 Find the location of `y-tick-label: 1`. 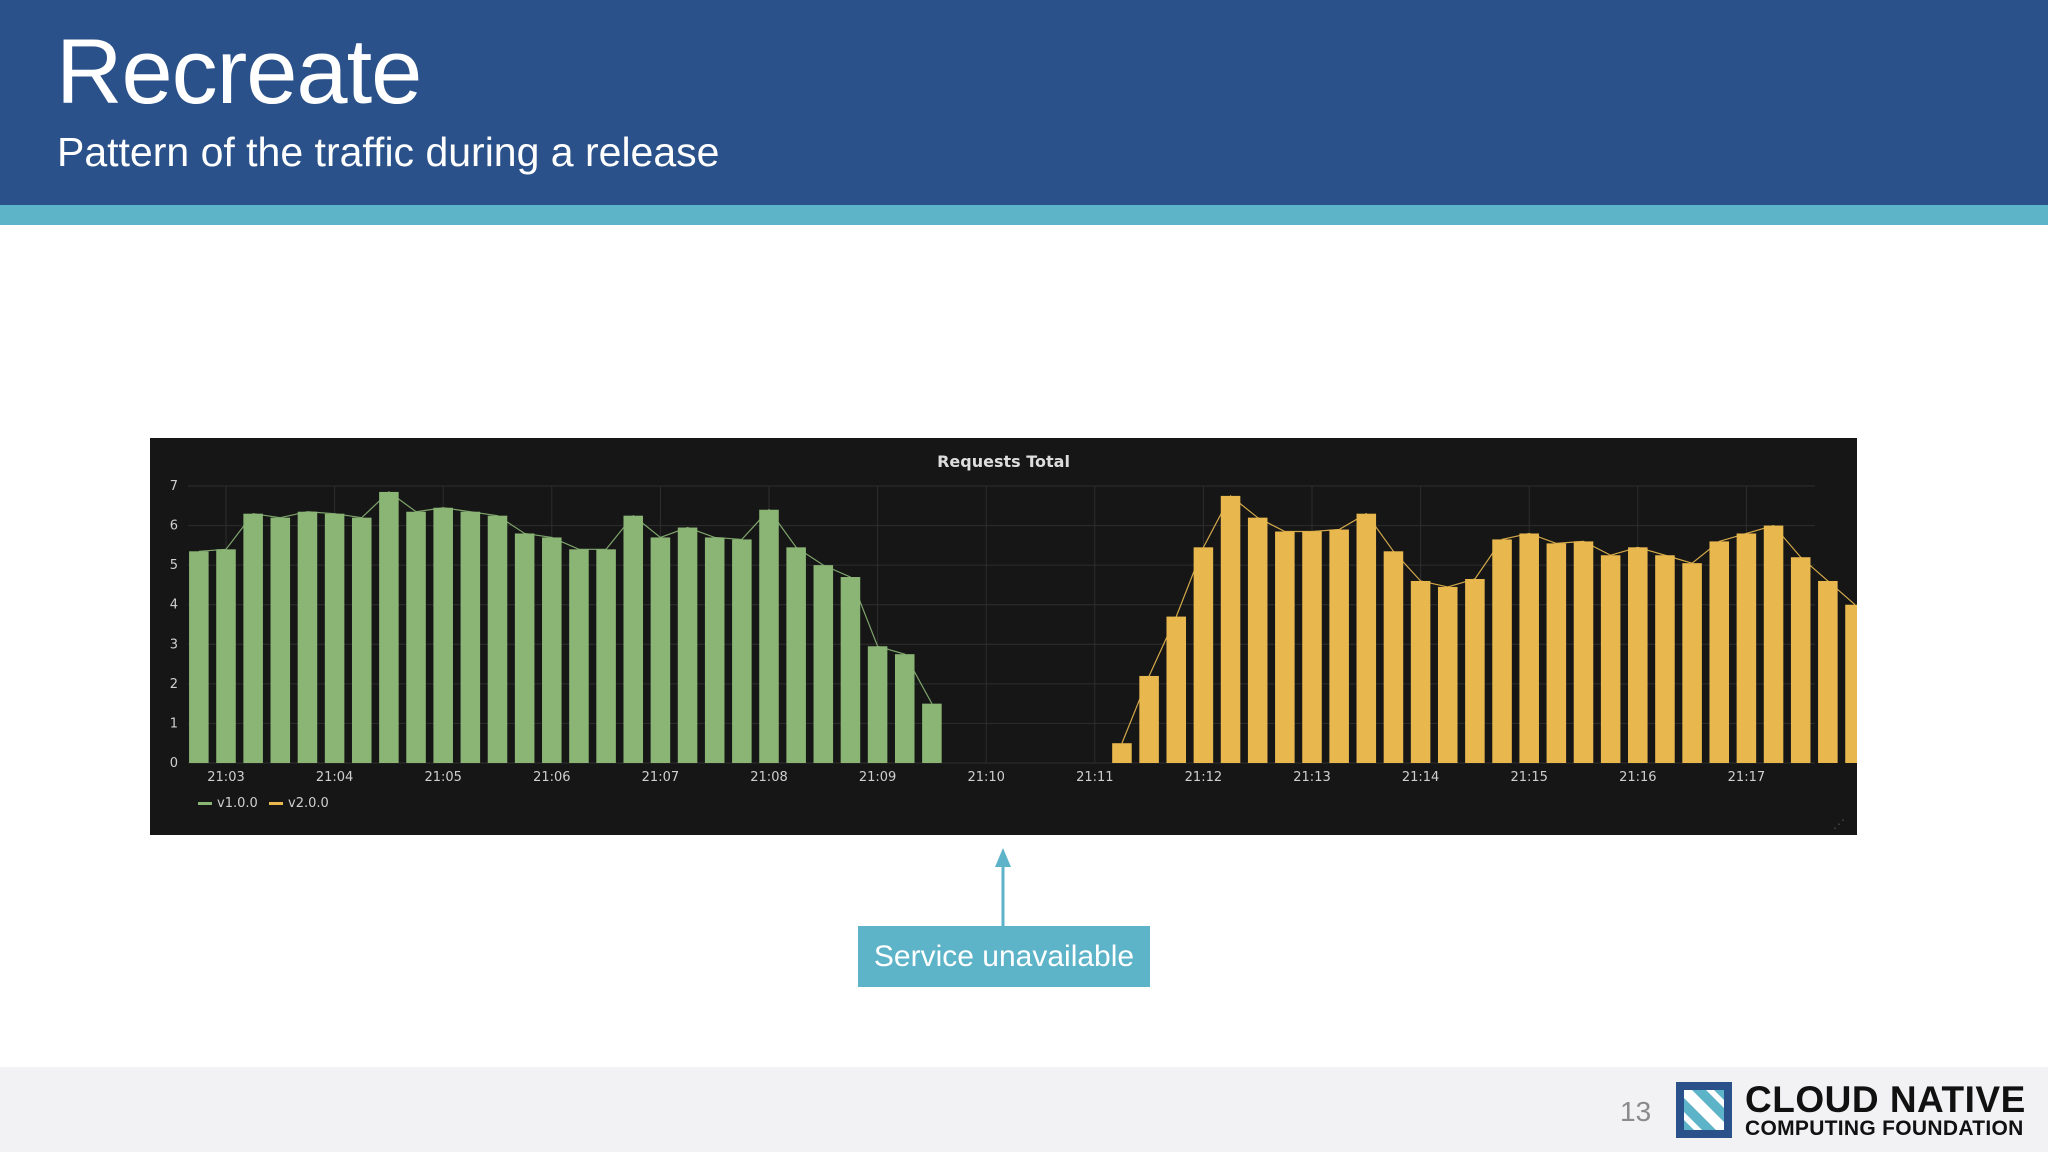

y-tick-label: 1 is located at coordinates (174, 723).